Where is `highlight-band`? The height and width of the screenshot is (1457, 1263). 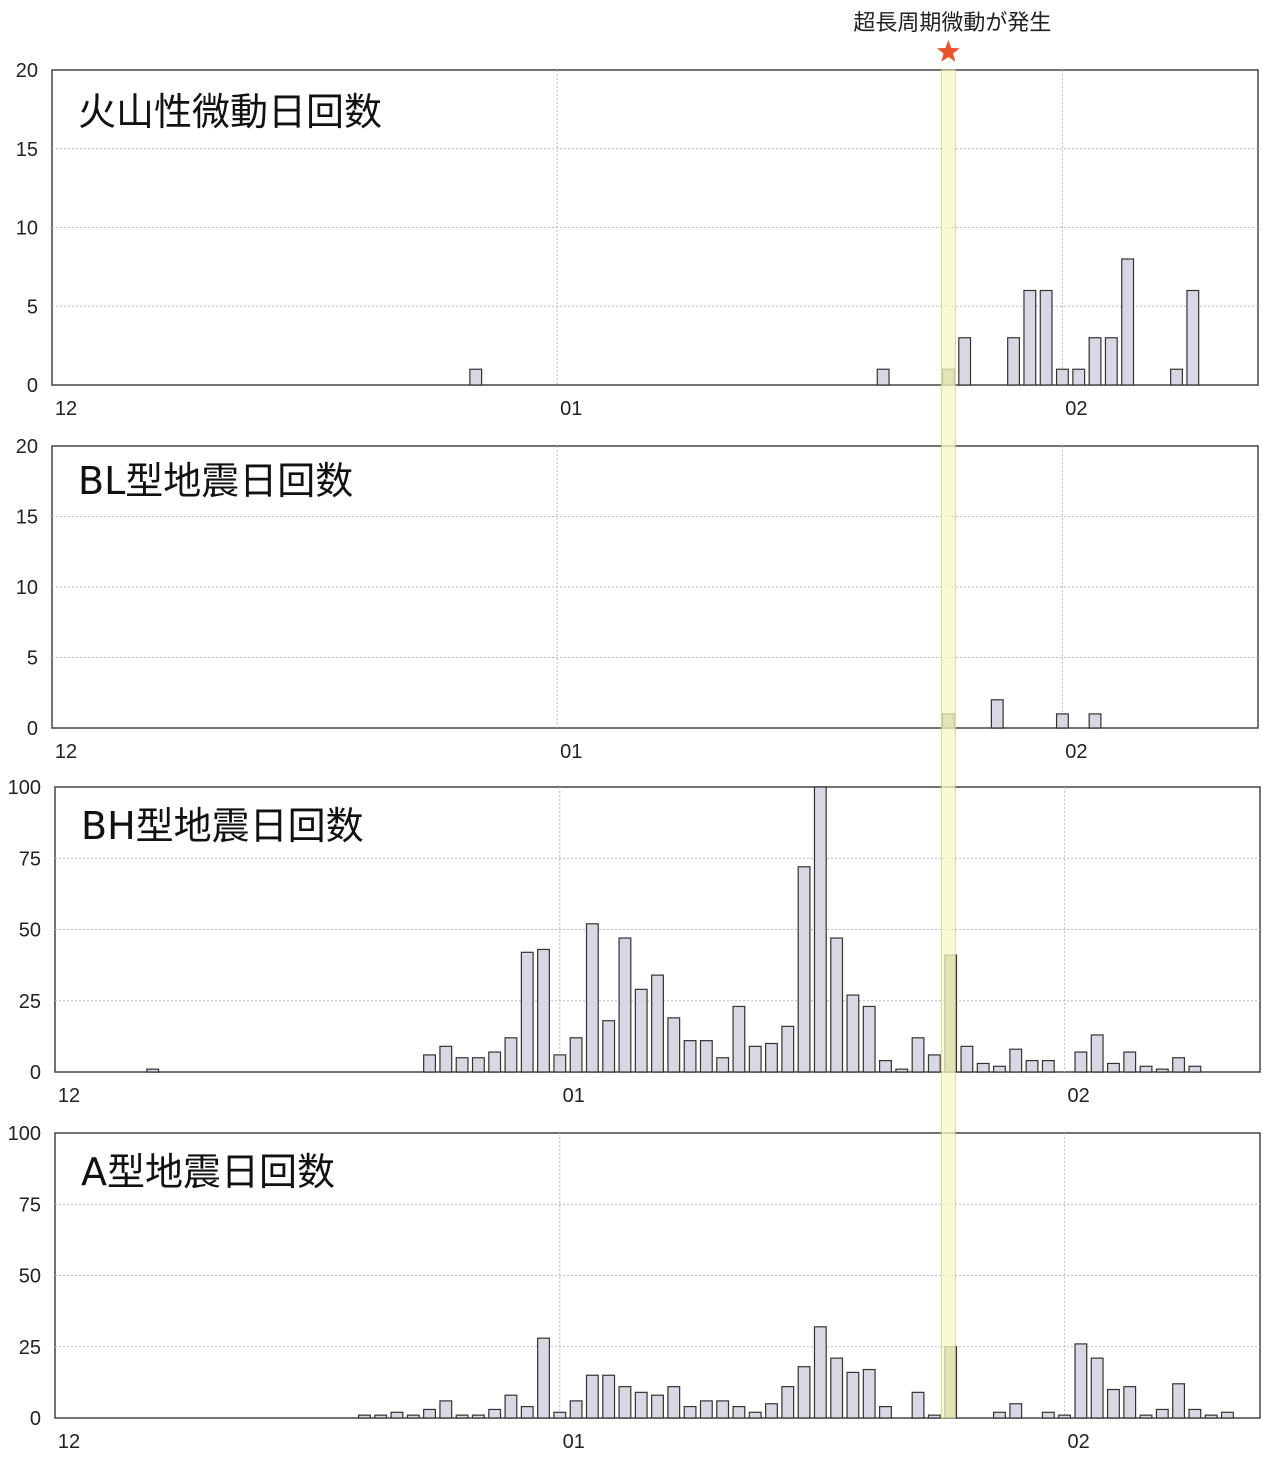
highlight-band is located at coordinates (948, 744).